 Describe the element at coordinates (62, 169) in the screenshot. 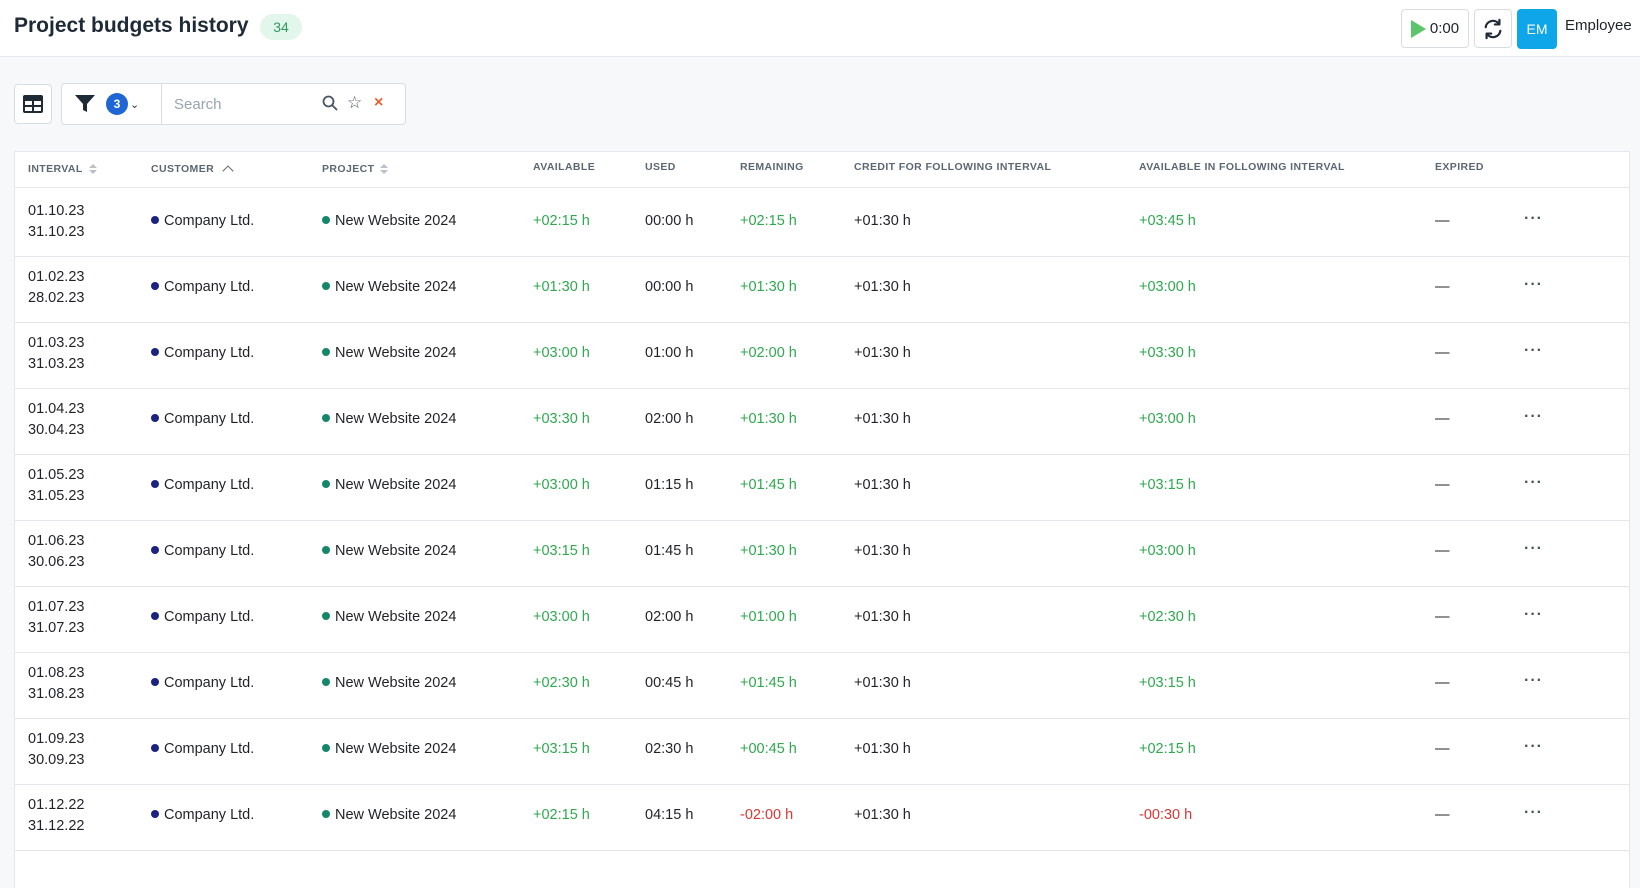

I see `column-header-interval: INTERVAL` at that location.